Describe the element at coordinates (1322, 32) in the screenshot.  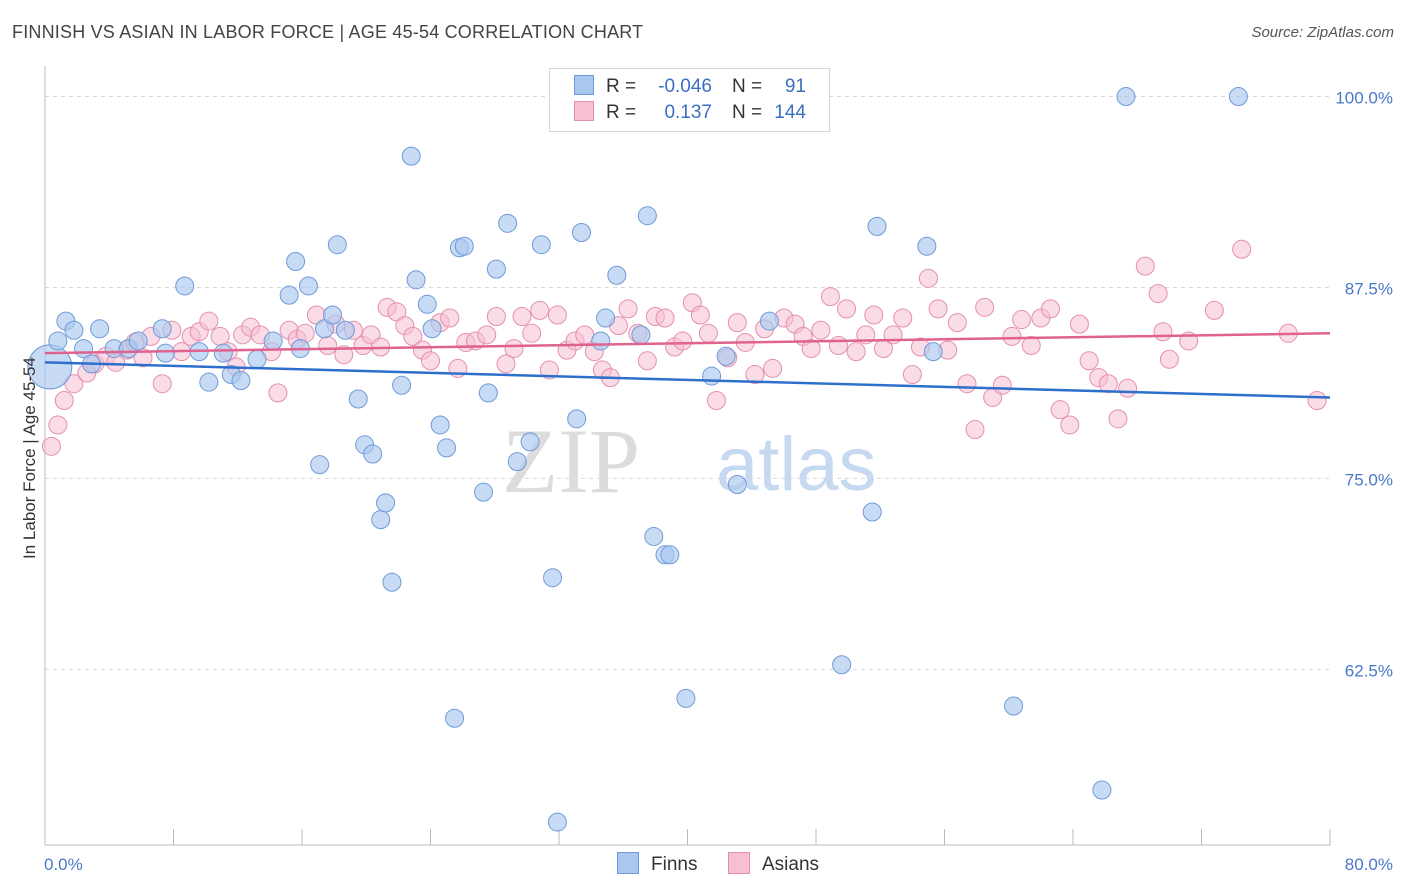
I see `source-label: Source: ZipAtlas.com` at that location.